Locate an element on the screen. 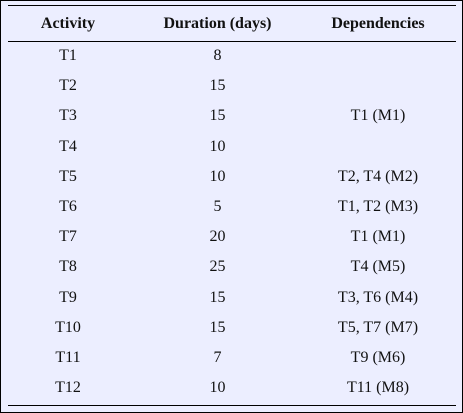 The width and height of the screenshot is (463, 413). activity-cell: T8 is located at coordinates (68, 266).